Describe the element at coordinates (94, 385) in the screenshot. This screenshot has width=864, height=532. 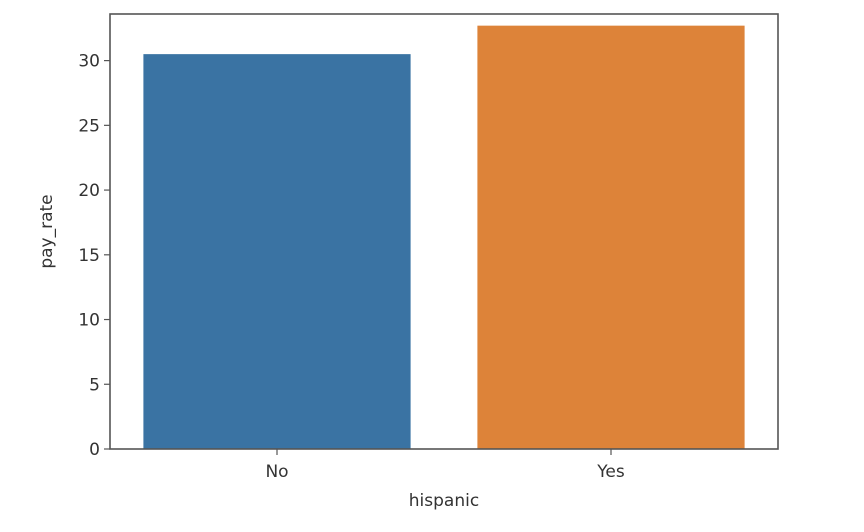
I see `y-tick-label: 5` at that location.